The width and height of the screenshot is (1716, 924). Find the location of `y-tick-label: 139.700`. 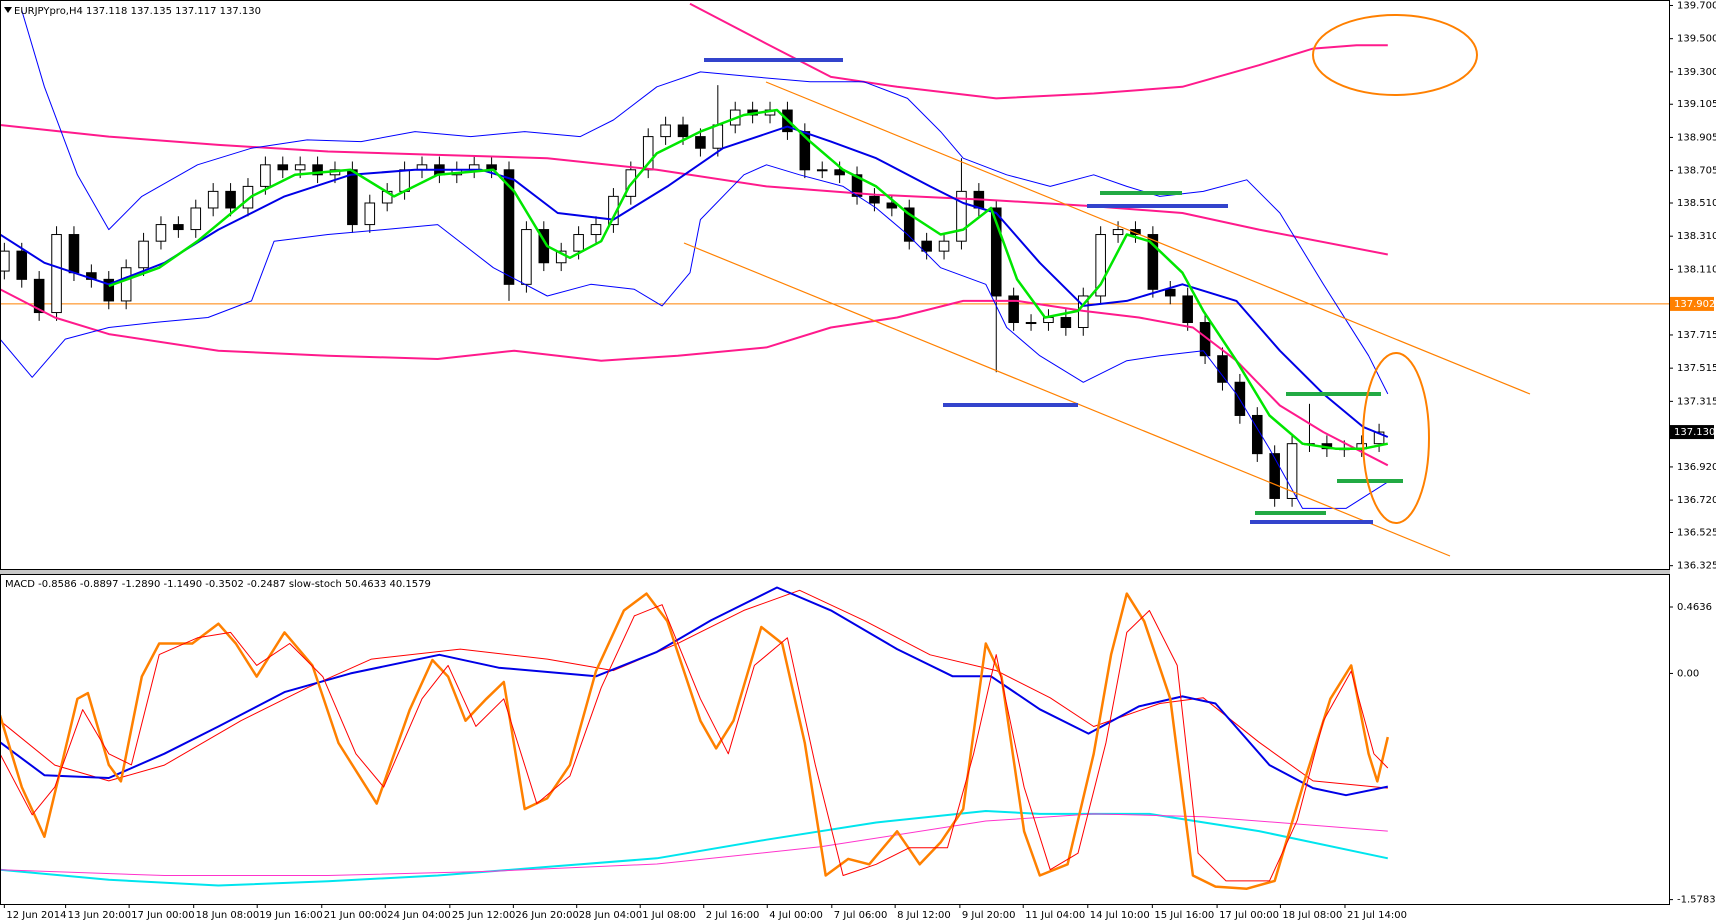

y-tick-label: 139.700 is located at coordinates (1696, 5).